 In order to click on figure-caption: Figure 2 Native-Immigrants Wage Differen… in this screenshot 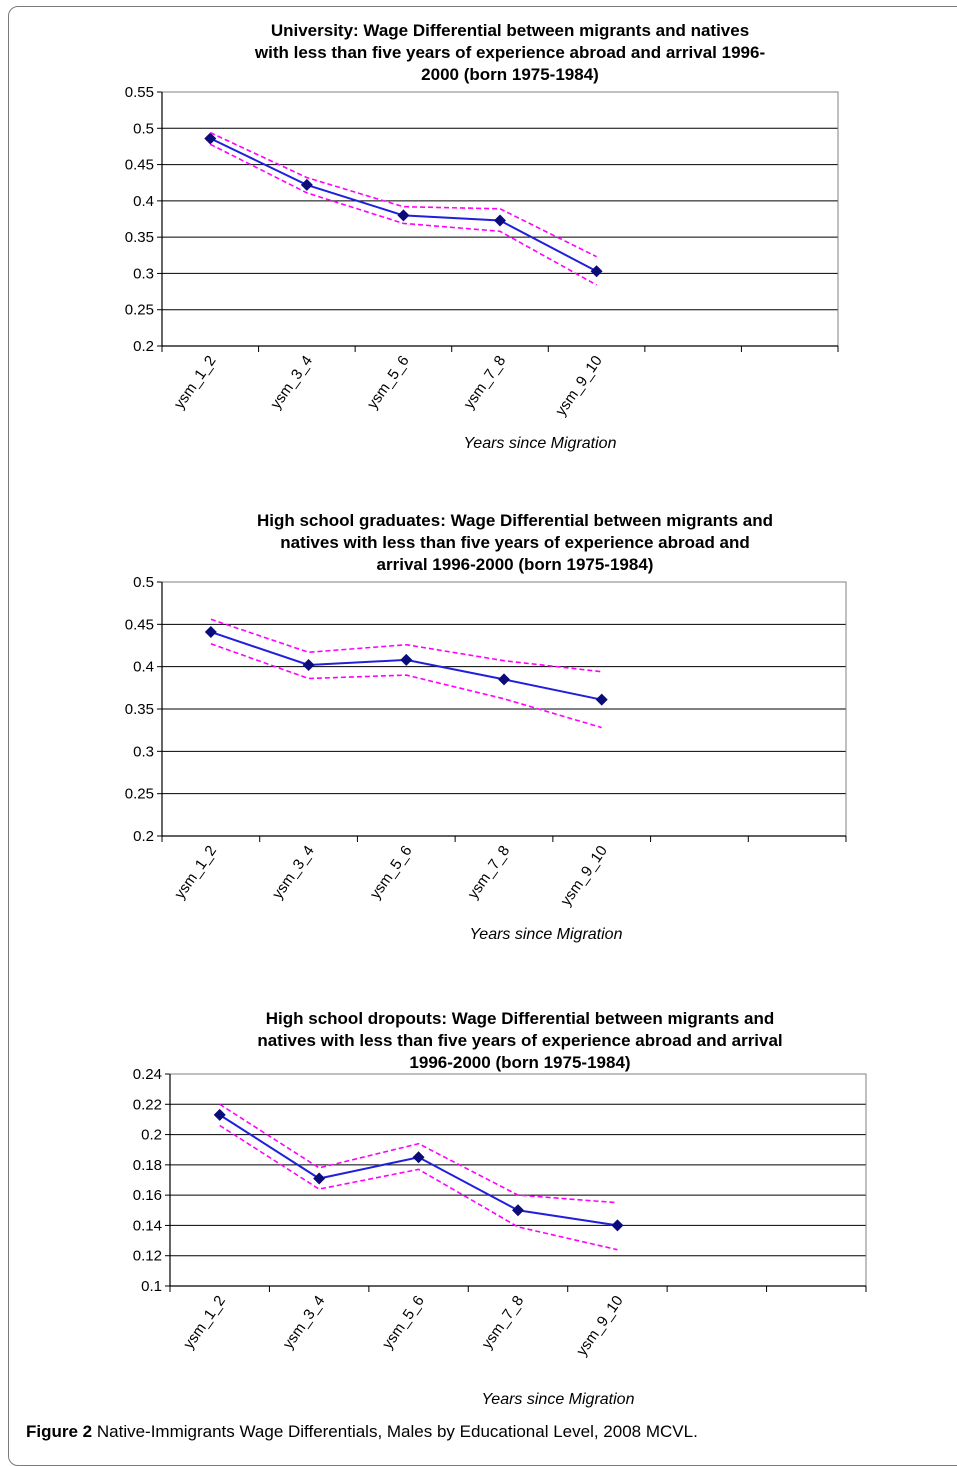, I will do `click(362, 1432)`.